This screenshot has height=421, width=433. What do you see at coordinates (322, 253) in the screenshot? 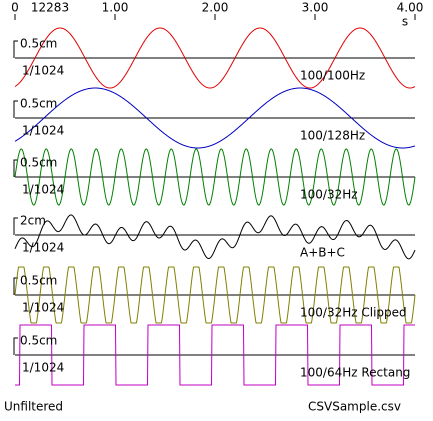
I see `channel-name: A+B+C` at bounding box center [322, 253].